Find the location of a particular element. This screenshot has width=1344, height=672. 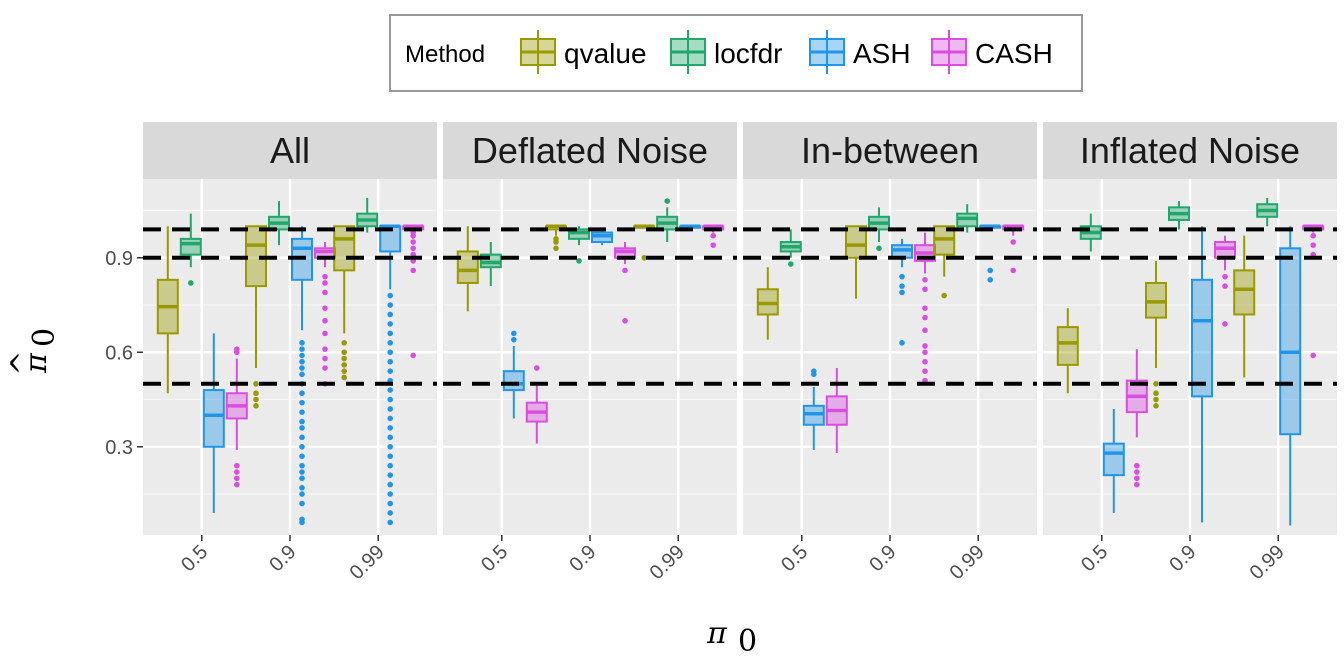

x-tick-label: 0.99 is located at coordinates (367, 562).